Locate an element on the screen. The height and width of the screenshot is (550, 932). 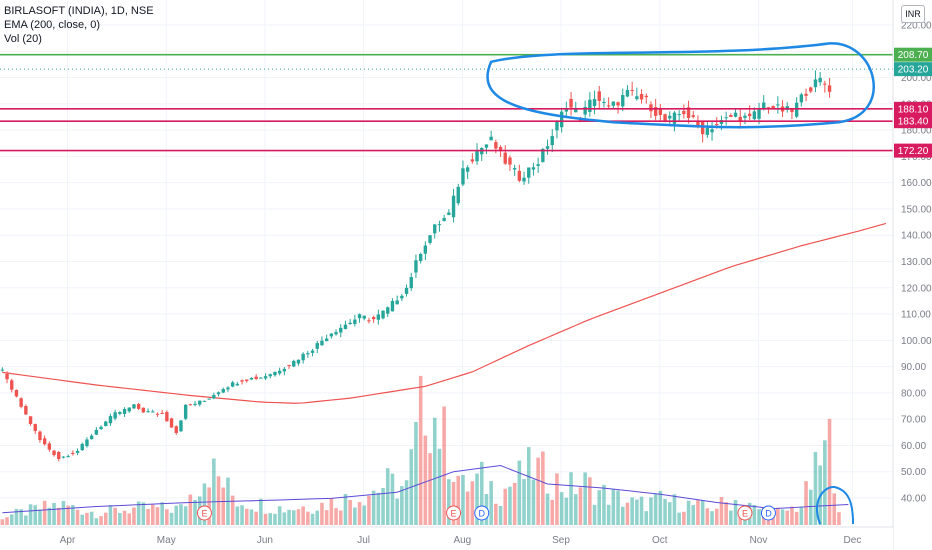
time-tick-label: Dec is located at coordinates (853, 540).